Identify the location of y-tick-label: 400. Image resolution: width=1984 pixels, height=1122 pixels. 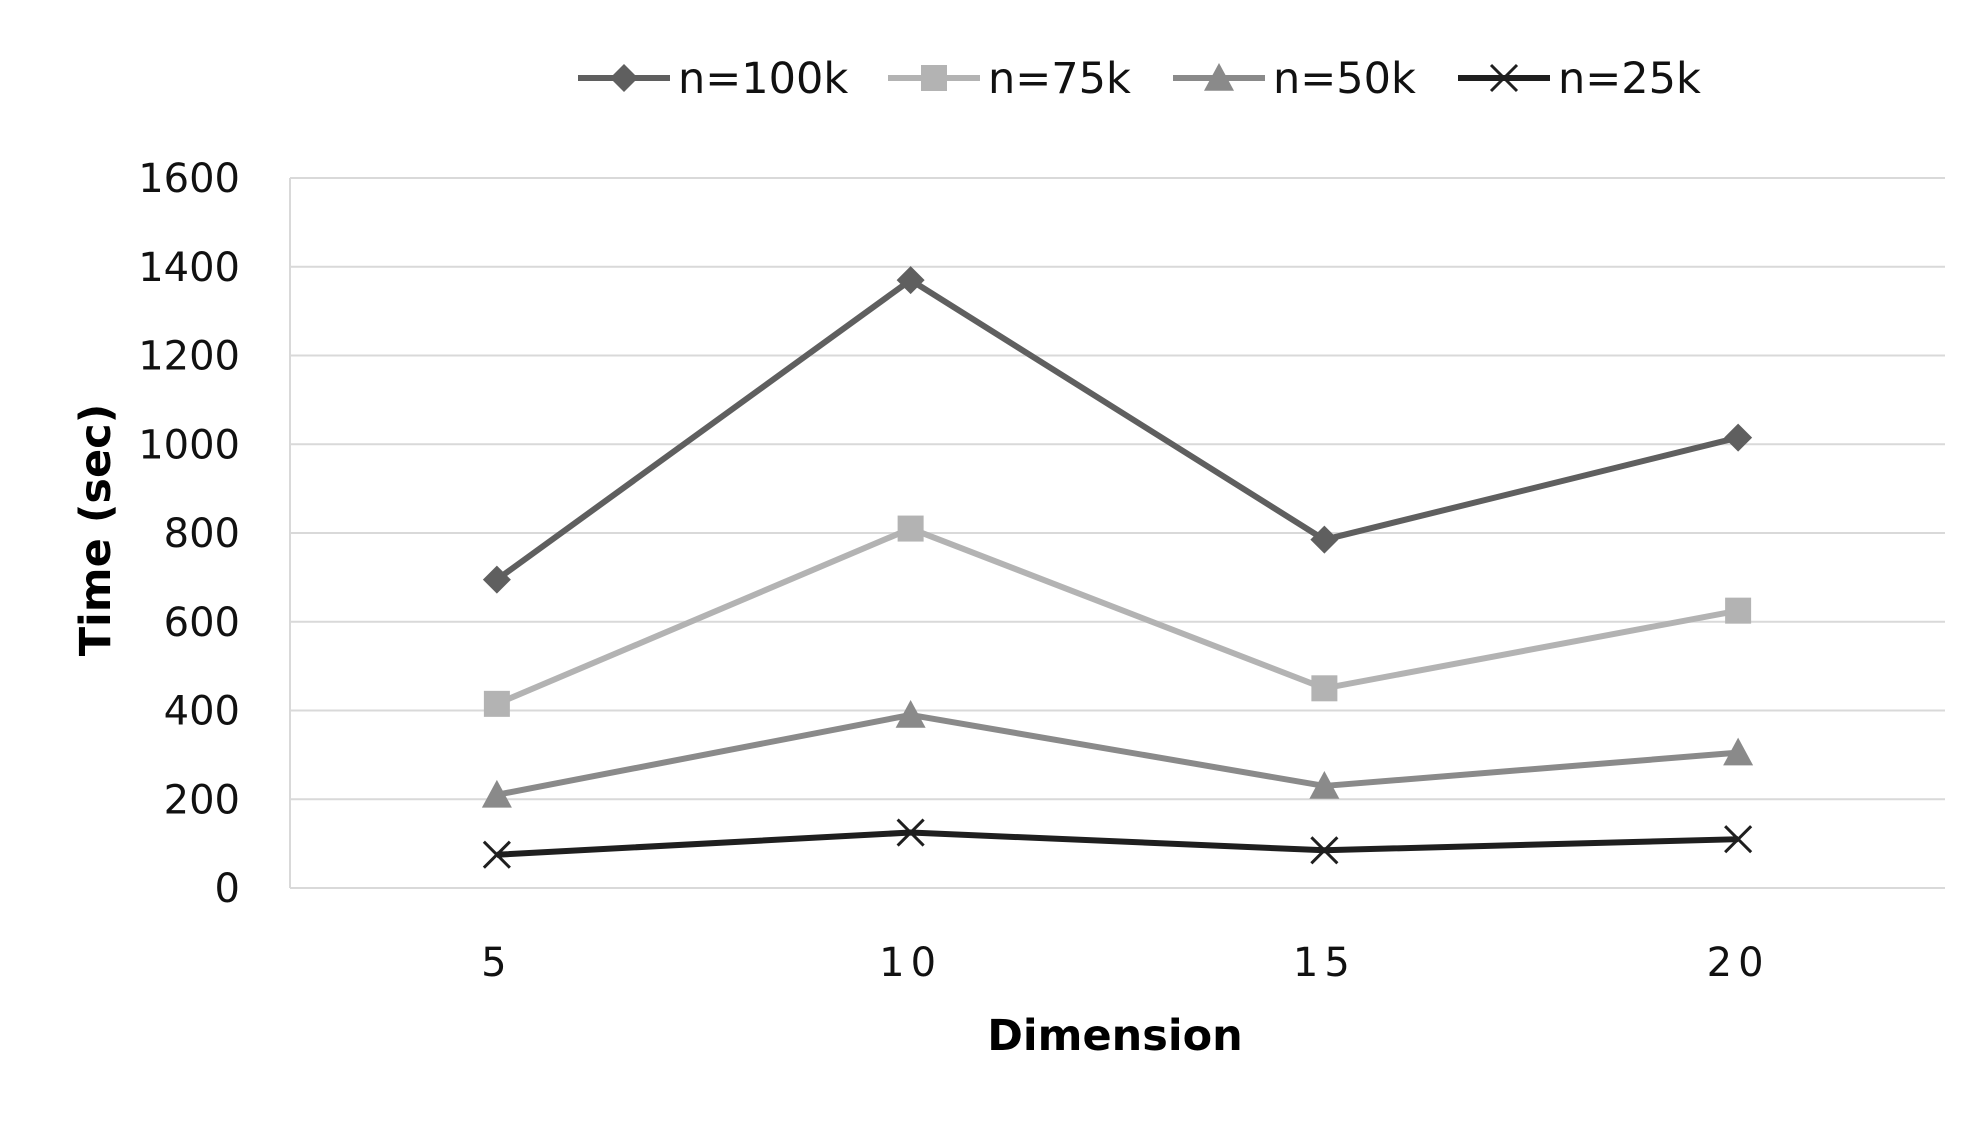
(202, 712).